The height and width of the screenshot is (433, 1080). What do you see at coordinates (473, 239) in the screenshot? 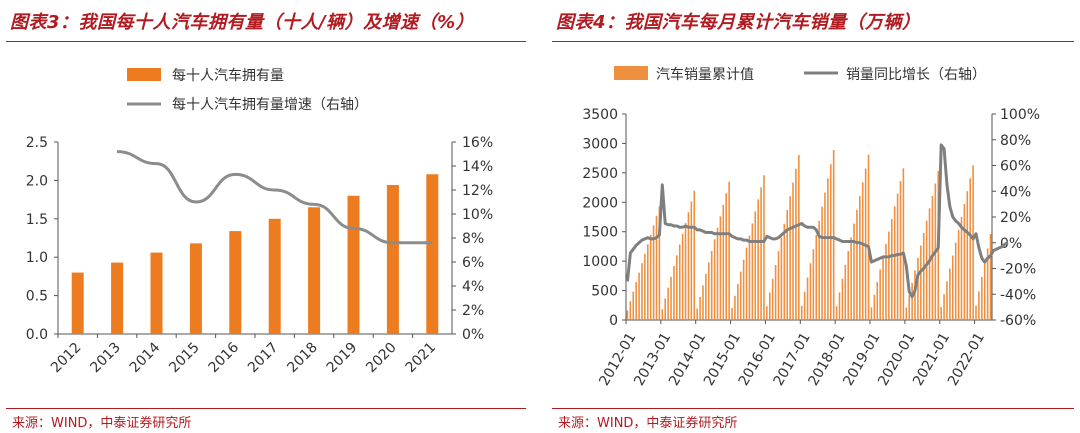
I see `y2-tick-label: 8%` at bounding box center [473, 239].